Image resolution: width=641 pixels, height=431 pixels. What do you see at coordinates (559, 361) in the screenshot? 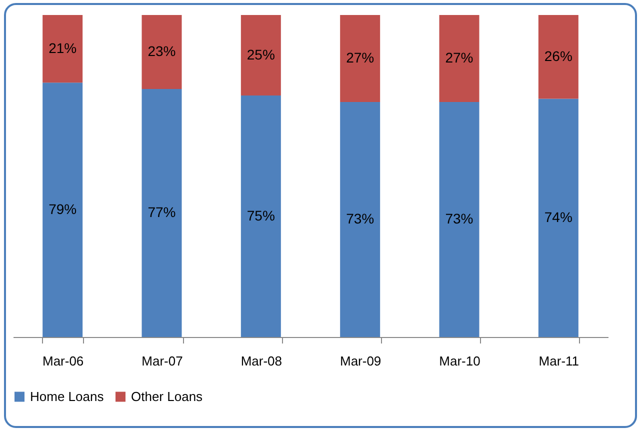
I see `x-tick-label: Mar-11` at bounding box center [559, 361].